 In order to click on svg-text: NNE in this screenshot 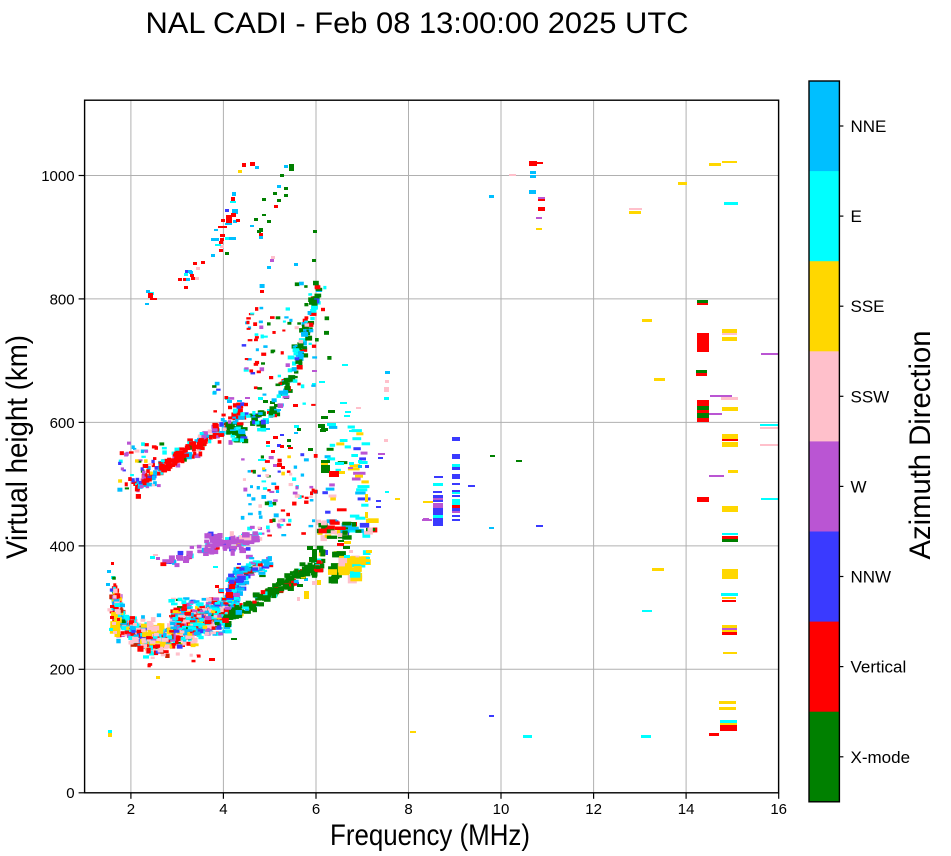, I will do `click(869, 126)`.